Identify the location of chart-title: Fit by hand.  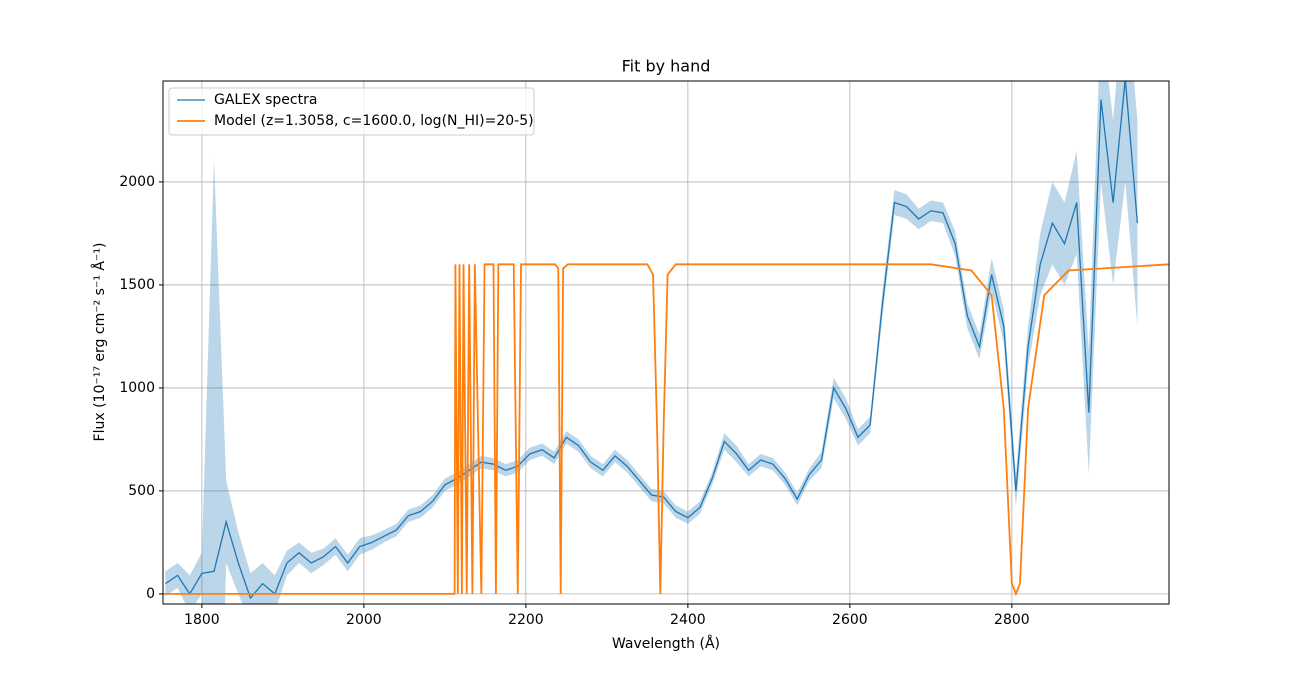
(666, 66).